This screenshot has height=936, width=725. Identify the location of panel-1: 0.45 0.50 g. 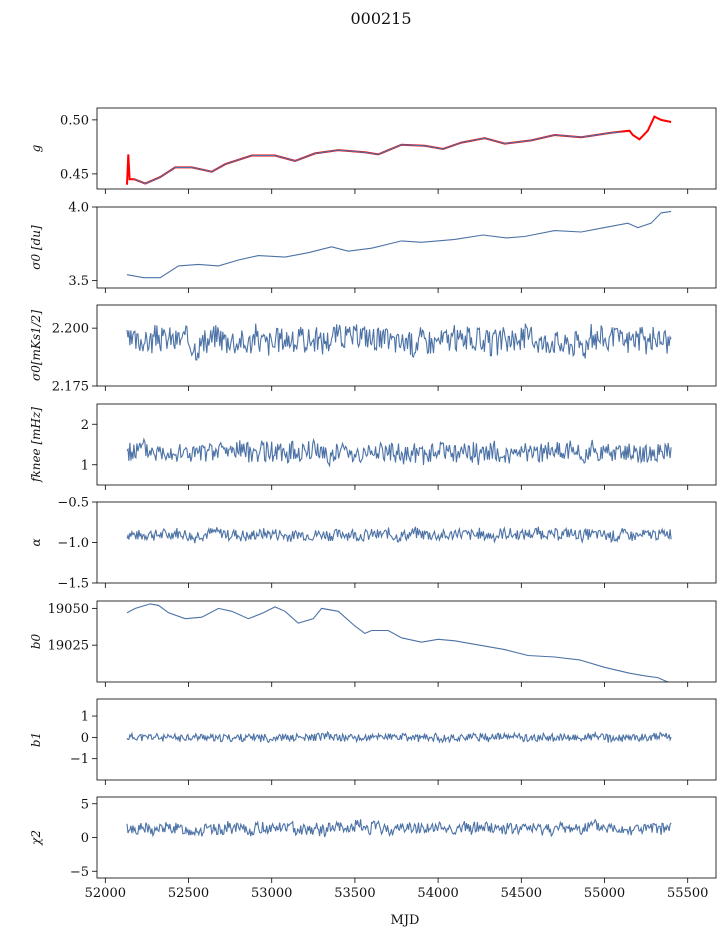
(373, 150).